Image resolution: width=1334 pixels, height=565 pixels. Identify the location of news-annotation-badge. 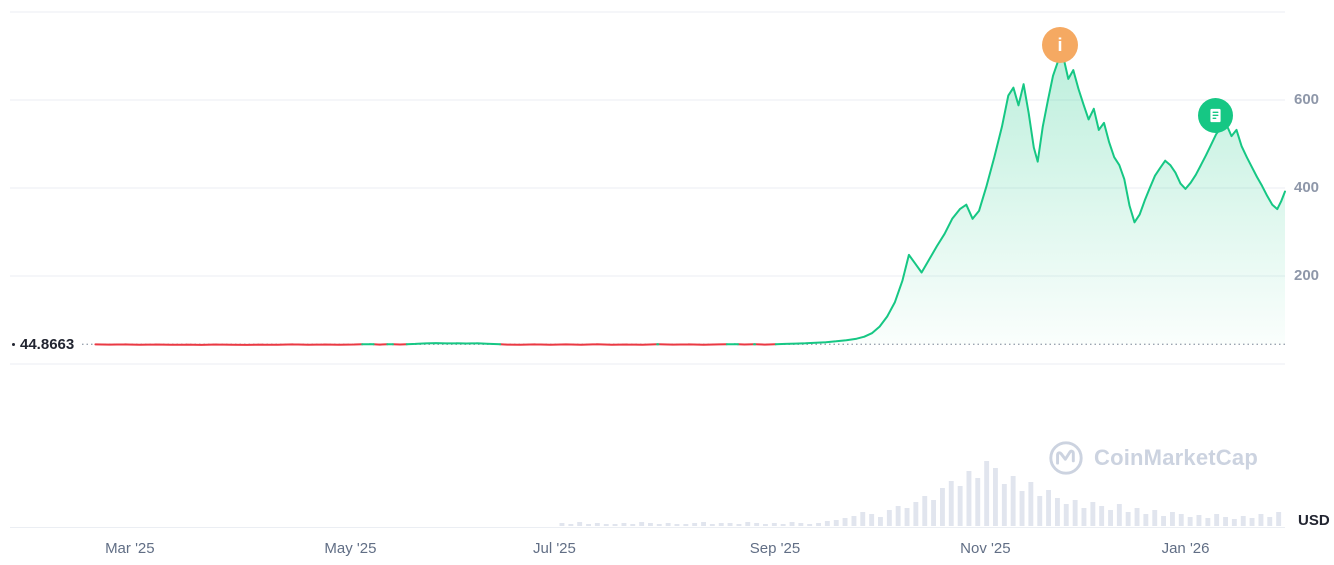
(1215, 115).